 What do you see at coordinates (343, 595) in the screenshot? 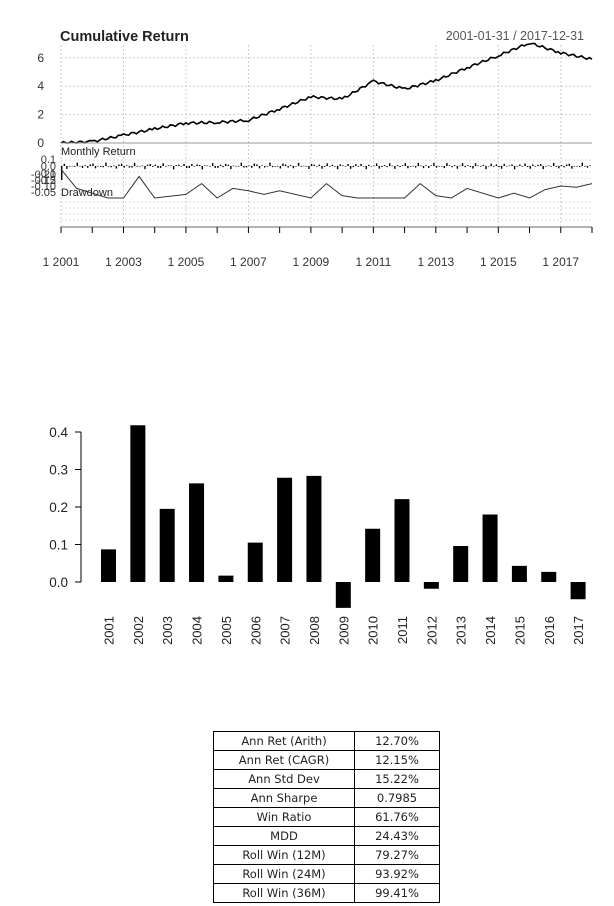
I see `bar-2009` at bounding box center [343, 595].